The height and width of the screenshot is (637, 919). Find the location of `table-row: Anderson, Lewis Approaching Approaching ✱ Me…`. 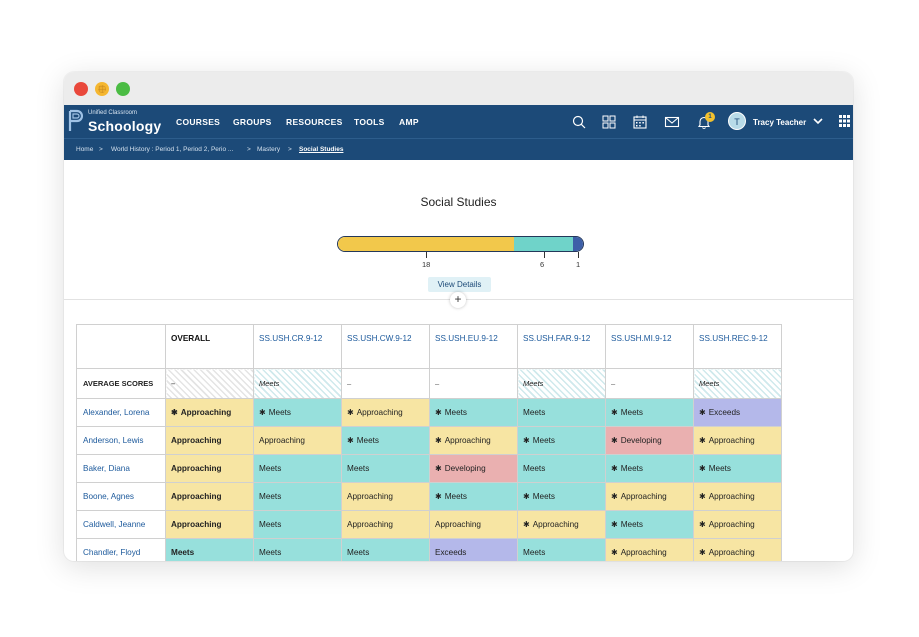

table-row: Anderson, Lewis Approaching Approaching ✱ Me… is located at coordinates (429, 440).